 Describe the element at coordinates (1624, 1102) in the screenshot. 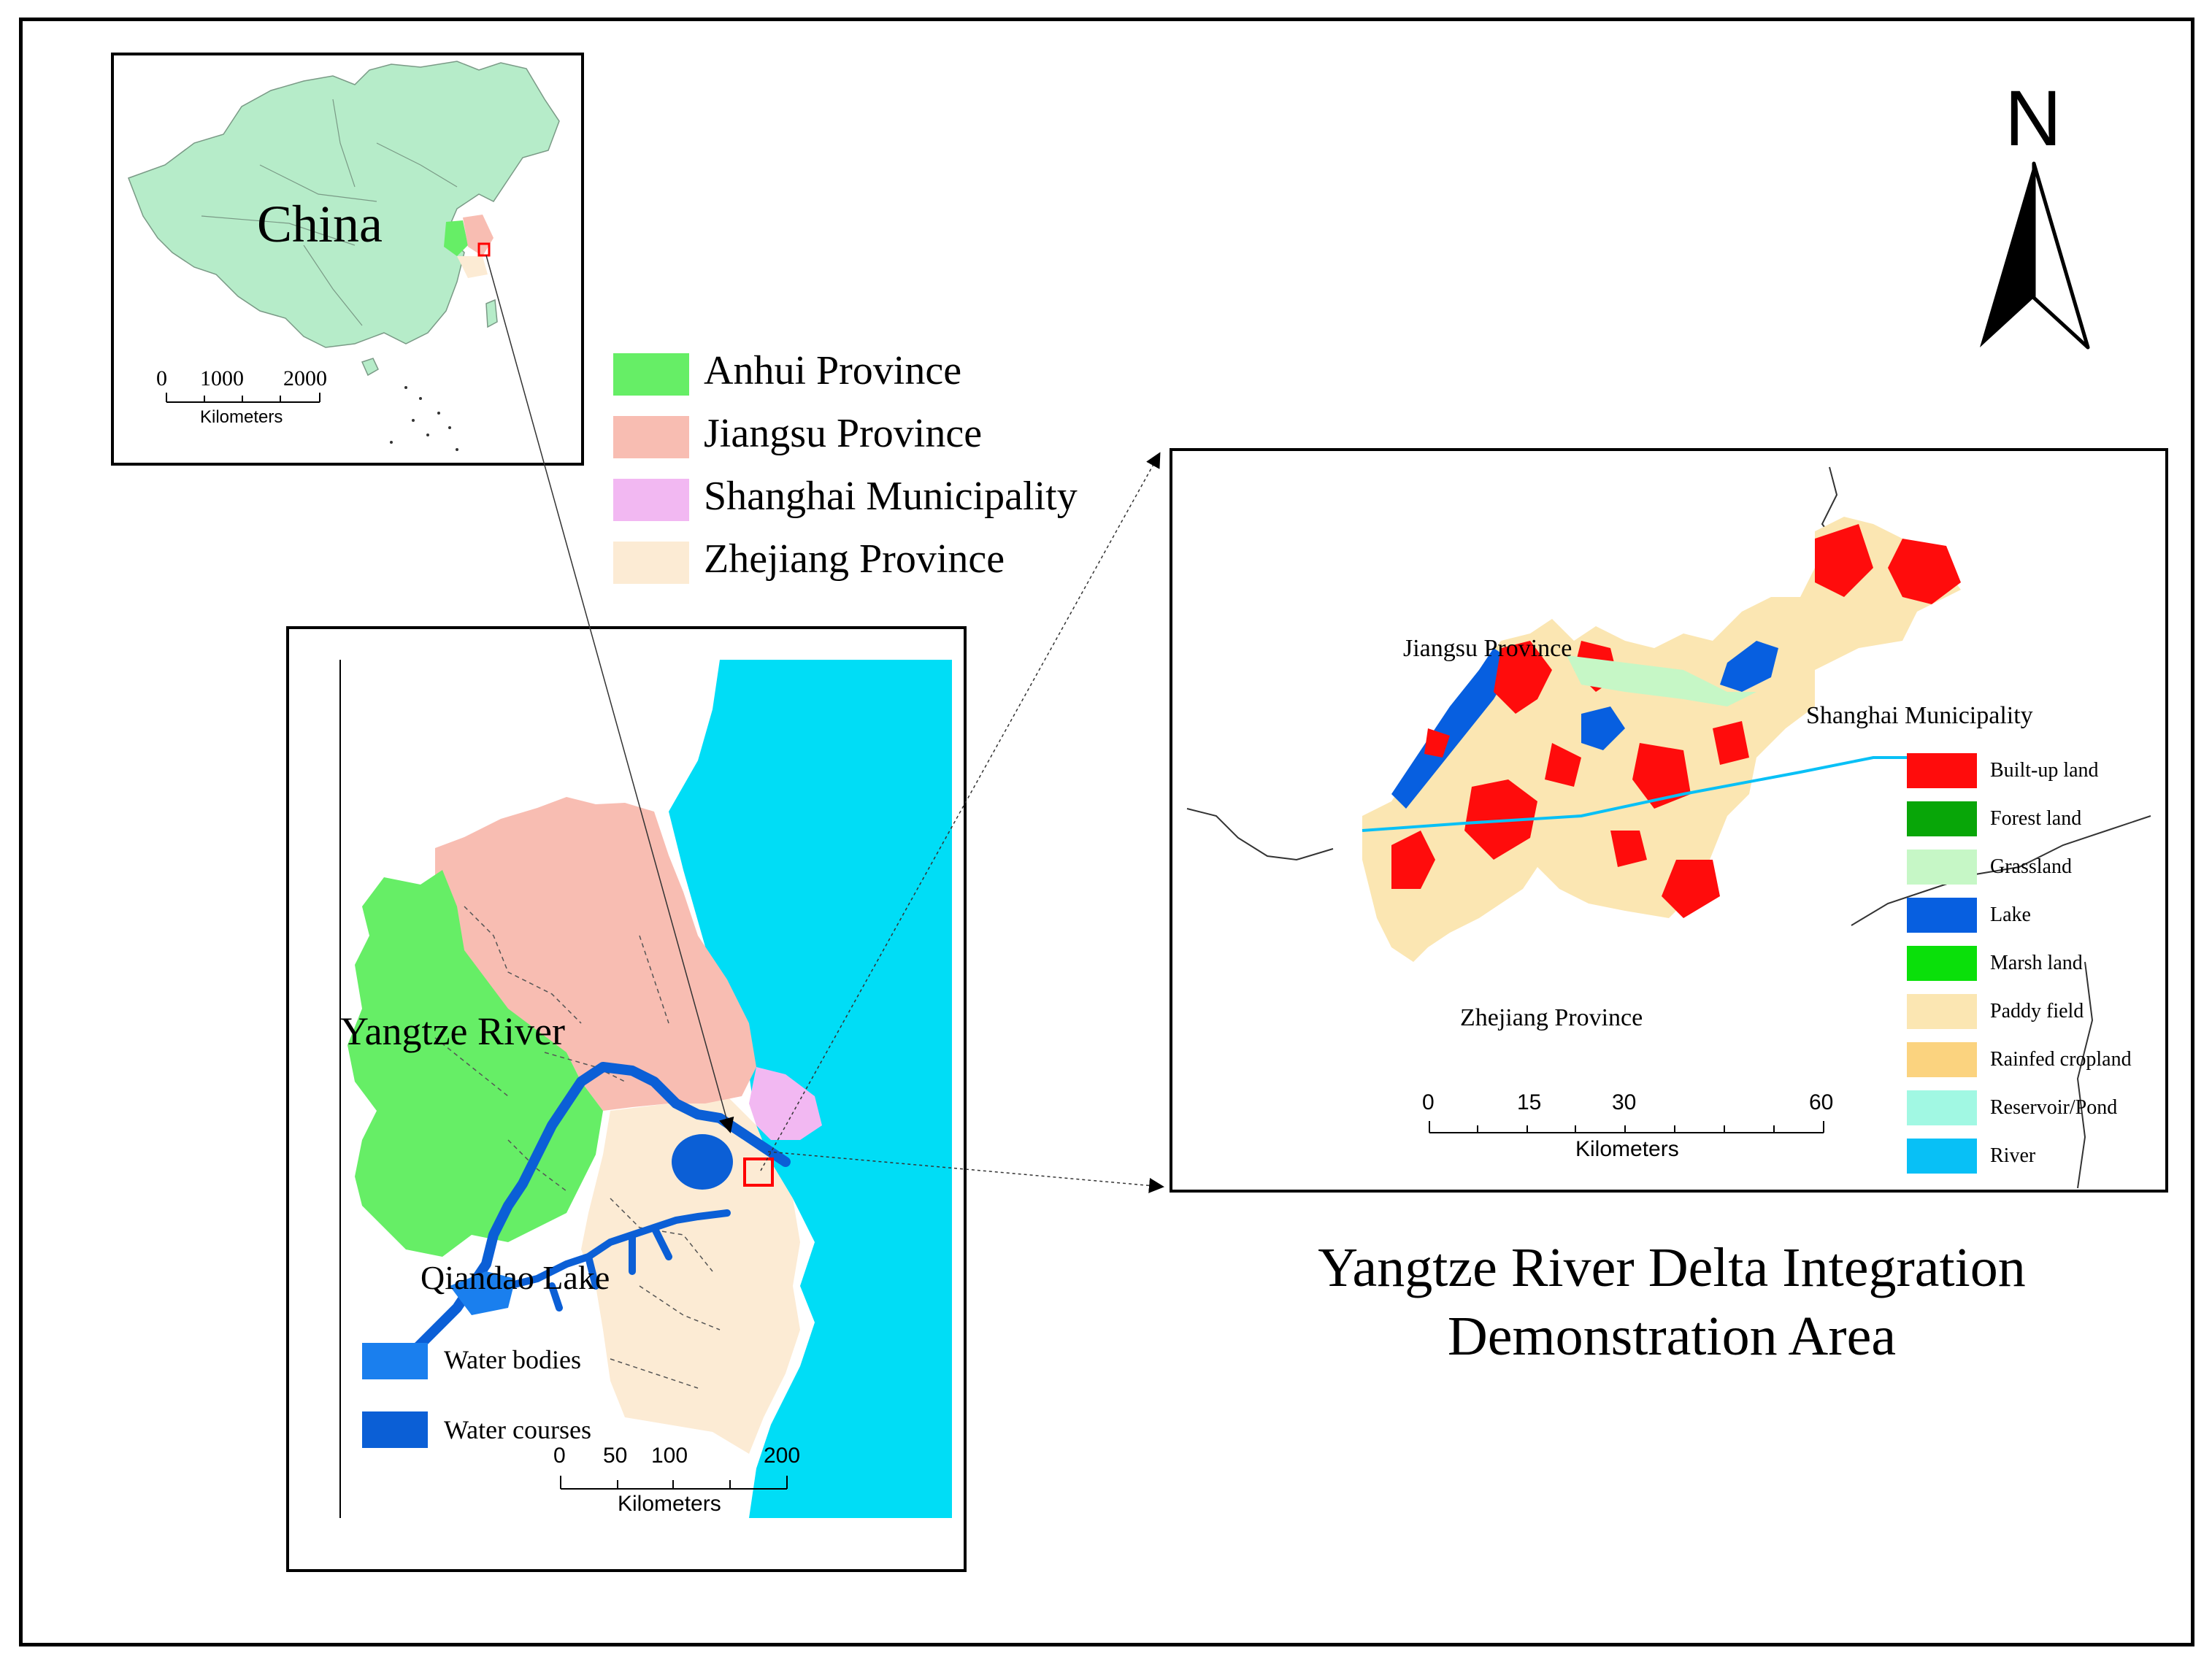

I see `detail-scale-tick-30: 30` at that location.